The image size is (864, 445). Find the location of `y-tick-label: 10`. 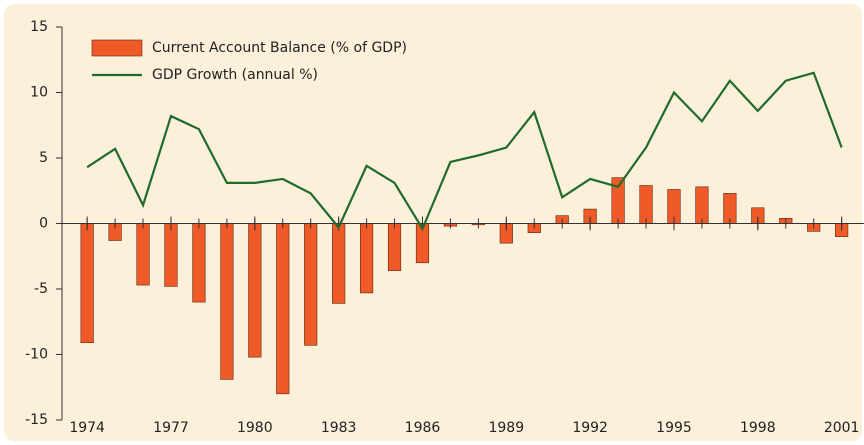

y-tick-label: 10 is located at coordinates (39, 93).